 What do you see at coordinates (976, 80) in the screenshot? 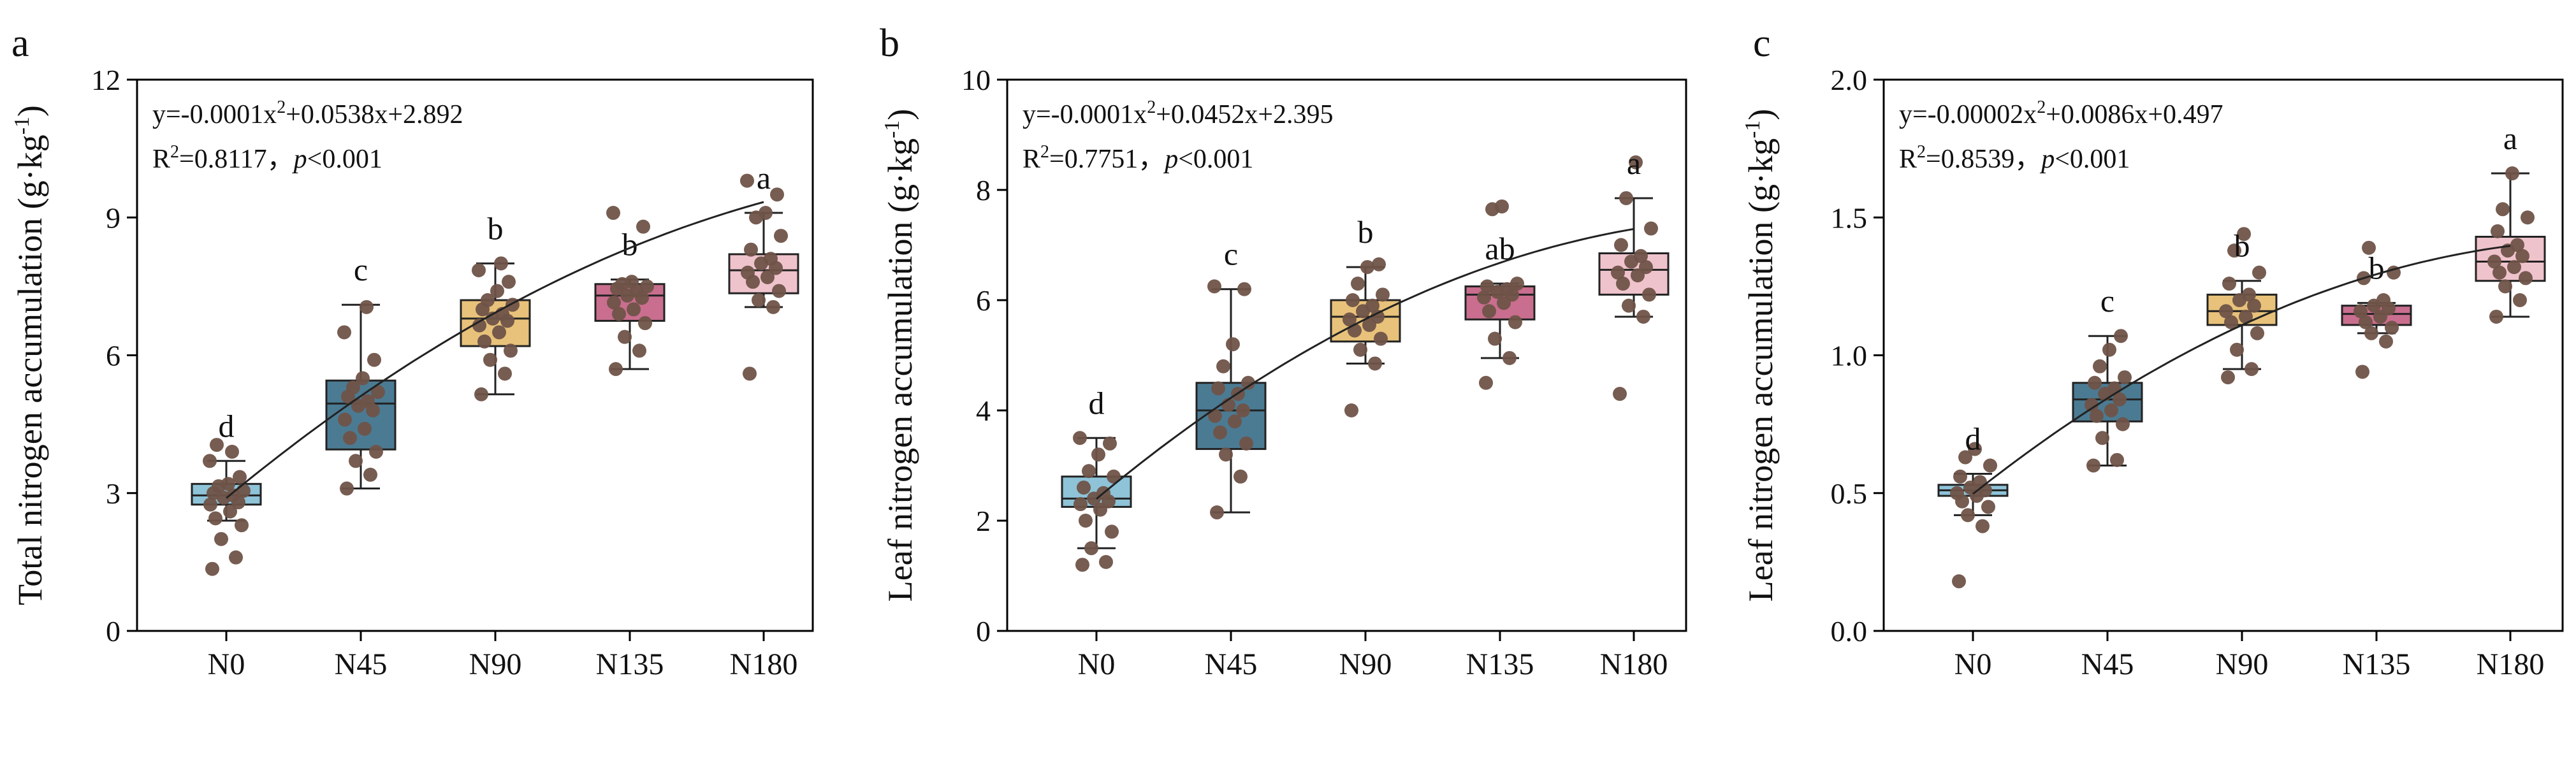
I see `y-tick-label: 10` at bounding box center [976, 80].